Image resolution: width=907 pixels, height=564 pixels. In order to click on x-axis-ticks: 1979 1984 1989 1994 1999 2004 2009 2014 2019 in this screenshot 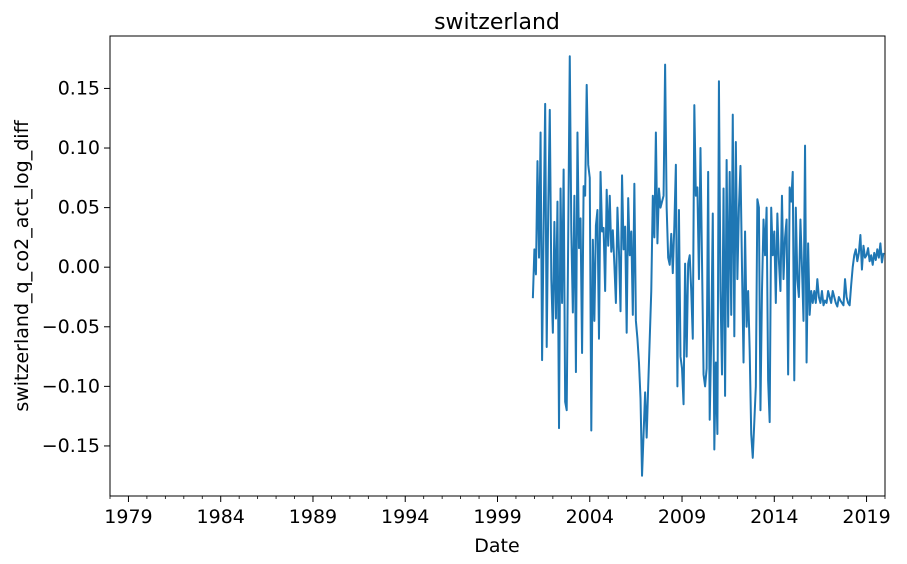, I will do `click(497, 512)`.